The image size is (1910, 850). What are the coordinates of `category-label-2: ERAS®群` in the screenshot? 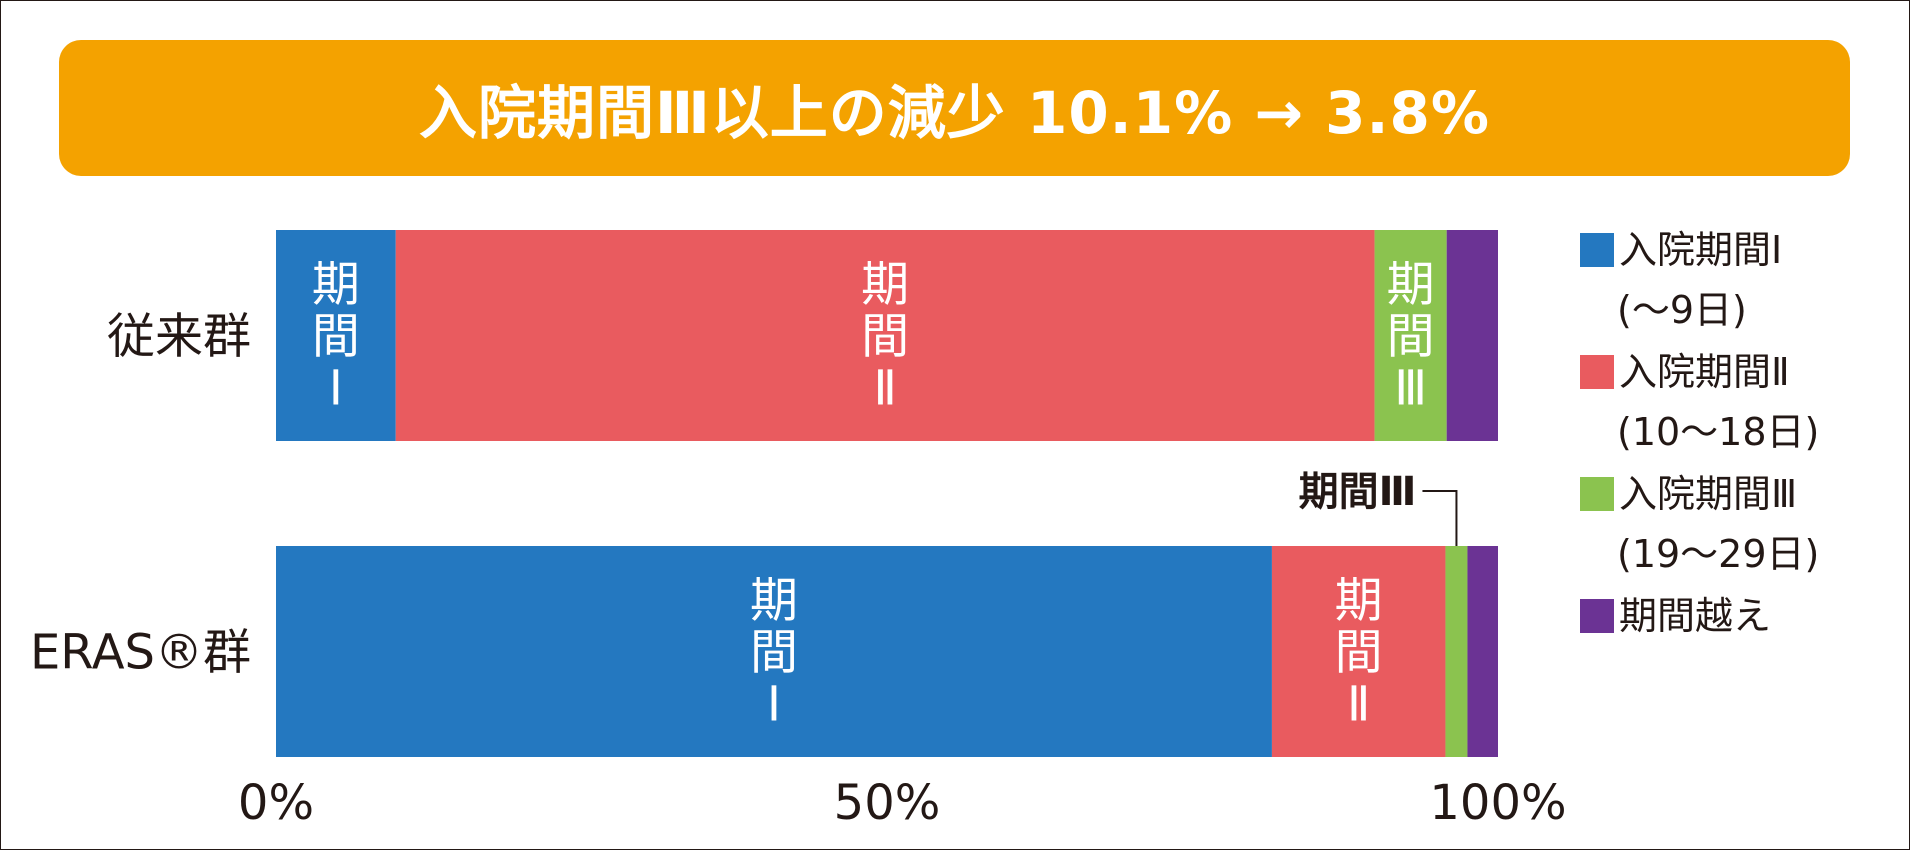 It's located at (140, 653).